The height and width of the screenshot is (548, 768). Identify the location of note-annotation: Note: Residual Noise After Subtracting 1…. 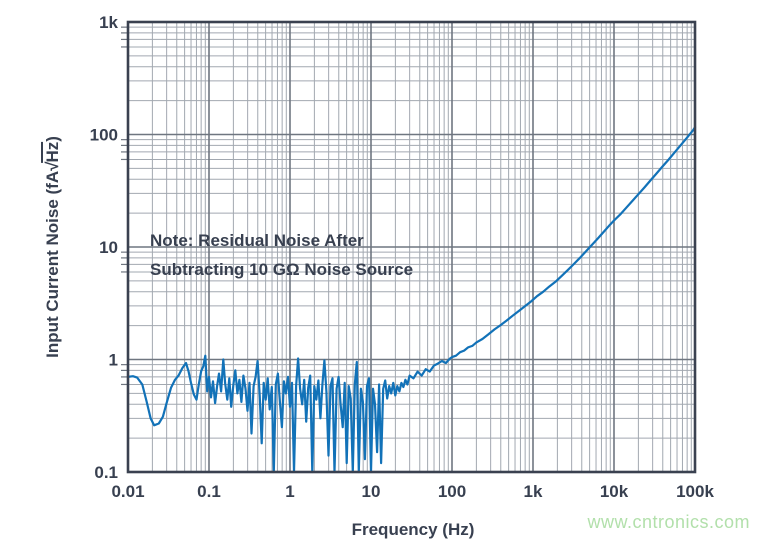
(281, 255).